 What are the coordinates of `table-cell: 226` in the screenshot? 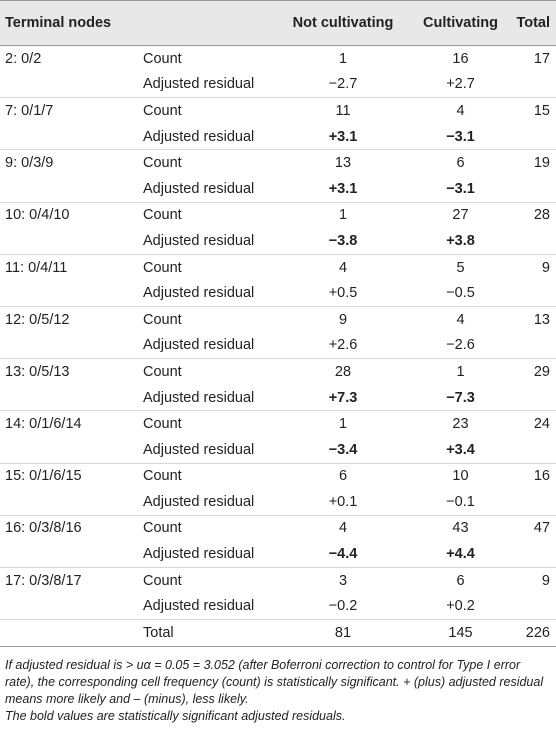 It's located at (532, 633).